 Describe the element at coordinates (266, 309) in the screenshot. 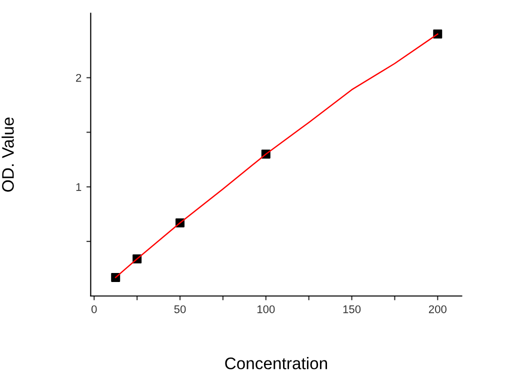

I see `x-tick-label: 100` at that location.